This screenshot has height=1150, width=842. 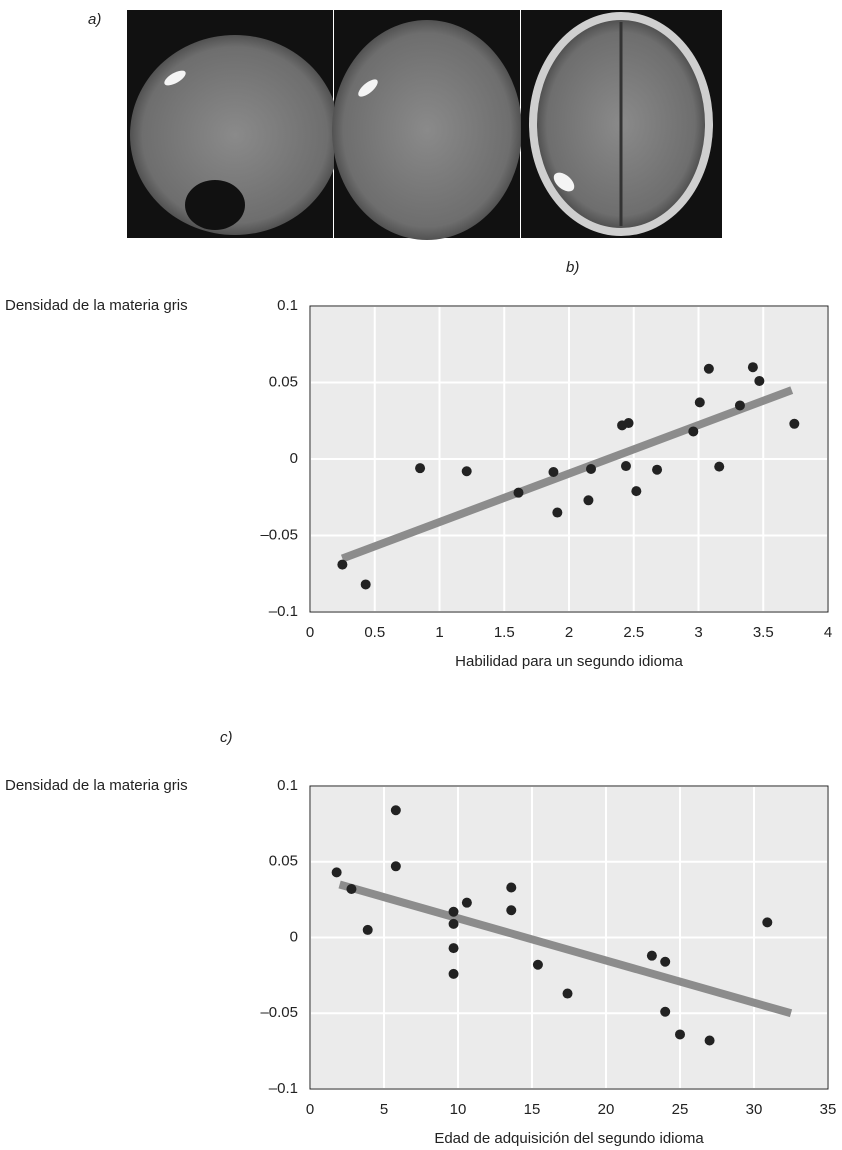 I want to click on x-tick-label: 3.5, so click(x=763, y=632).